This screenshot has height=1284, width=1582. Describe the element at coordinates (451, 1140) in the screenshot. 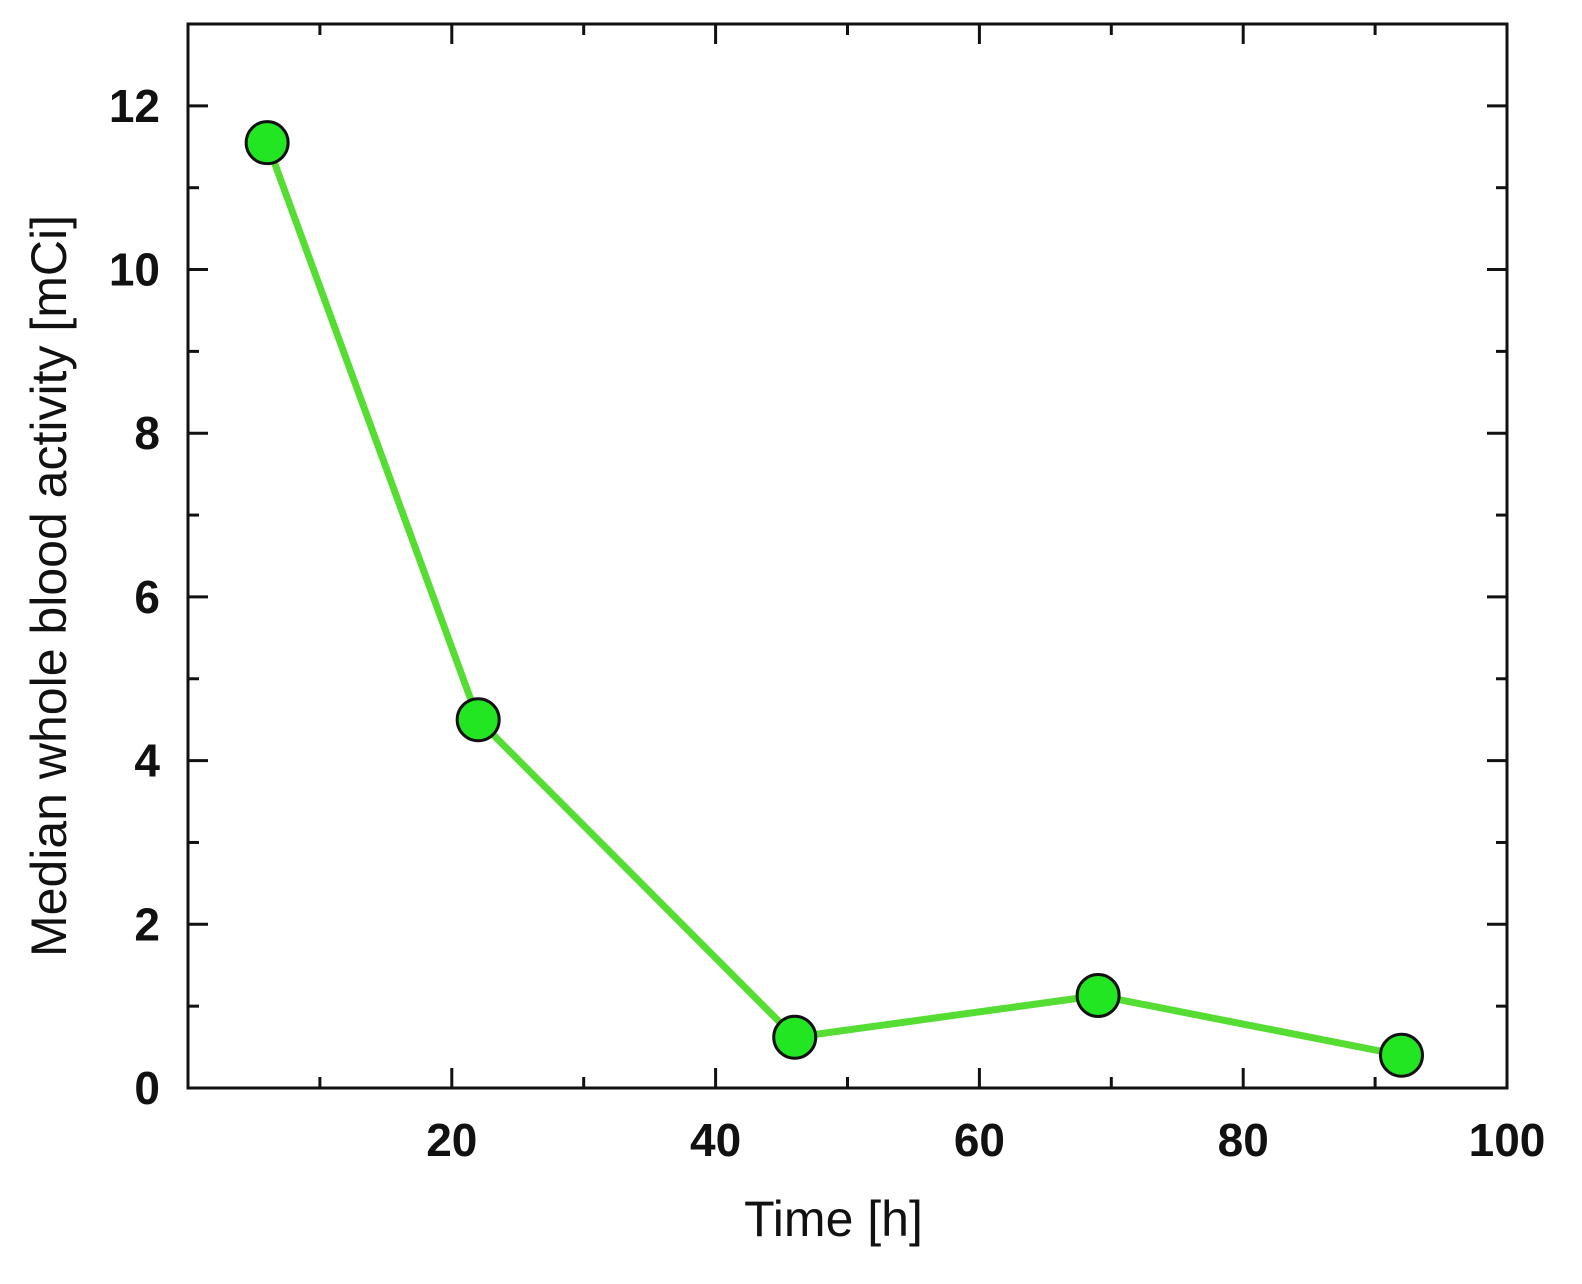

I see `x-tick-label: 20` at that location.